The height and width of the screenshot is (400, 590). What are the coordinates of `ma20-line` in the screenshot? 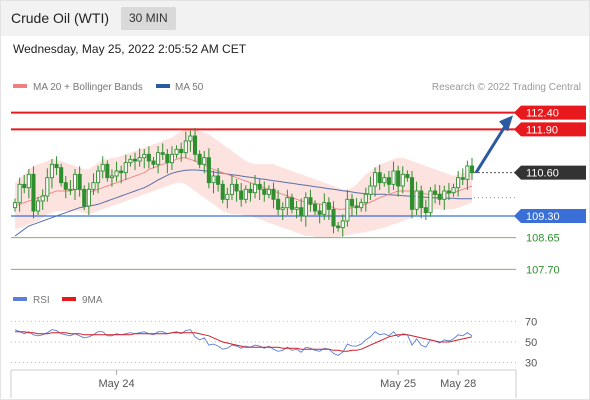 It's located at (243, 183).